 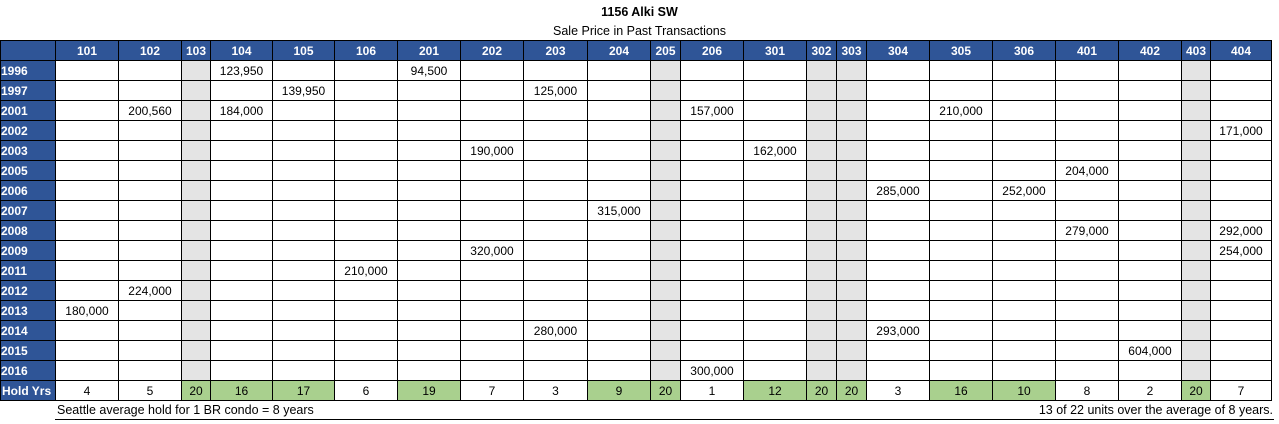 What do you see at coordinates (1150, 390) in the screenshot?
I see `hold-years-cell: 2` at bounding box center [1150, 390].